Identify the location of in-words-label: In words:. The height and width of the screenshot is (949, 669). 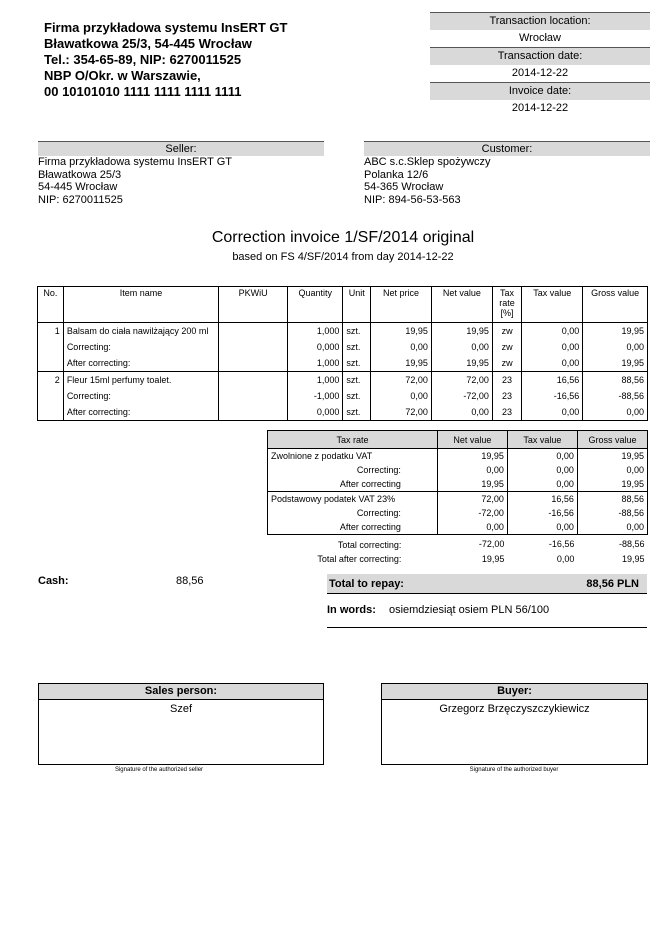
(351, 610).